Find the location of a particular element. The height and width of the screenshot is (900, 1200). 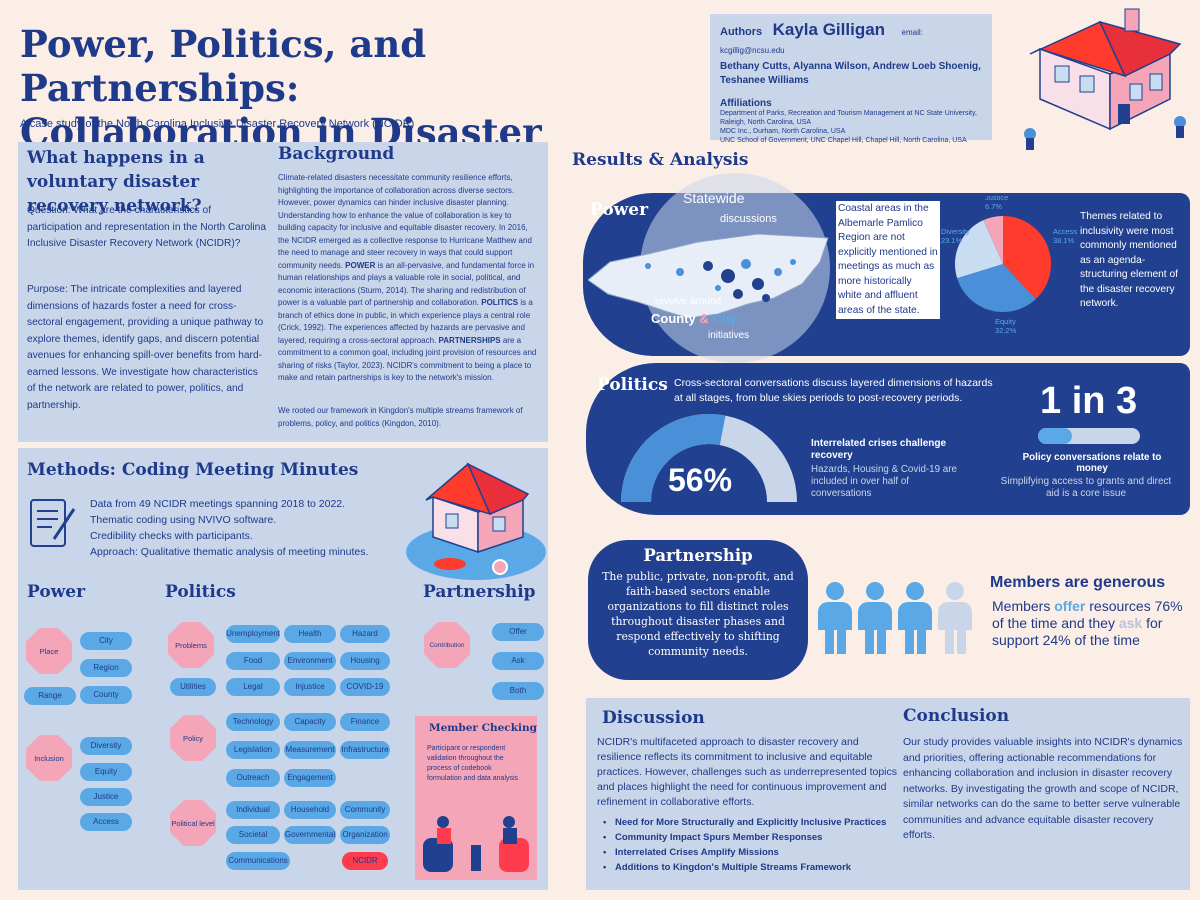

statewide-label: Statewide is located at coordinates (714, 198).